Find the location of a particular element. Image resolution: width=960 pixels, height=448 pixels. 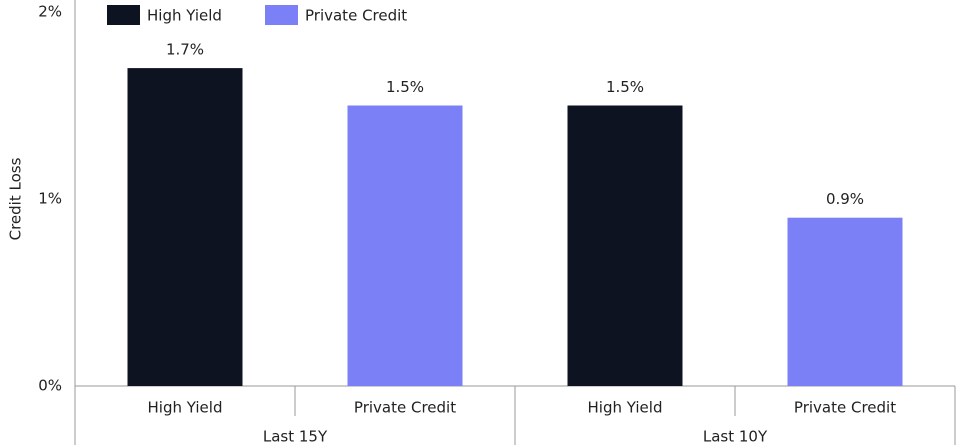

legend-label: Private Credit is located at coordinates (356, 16).